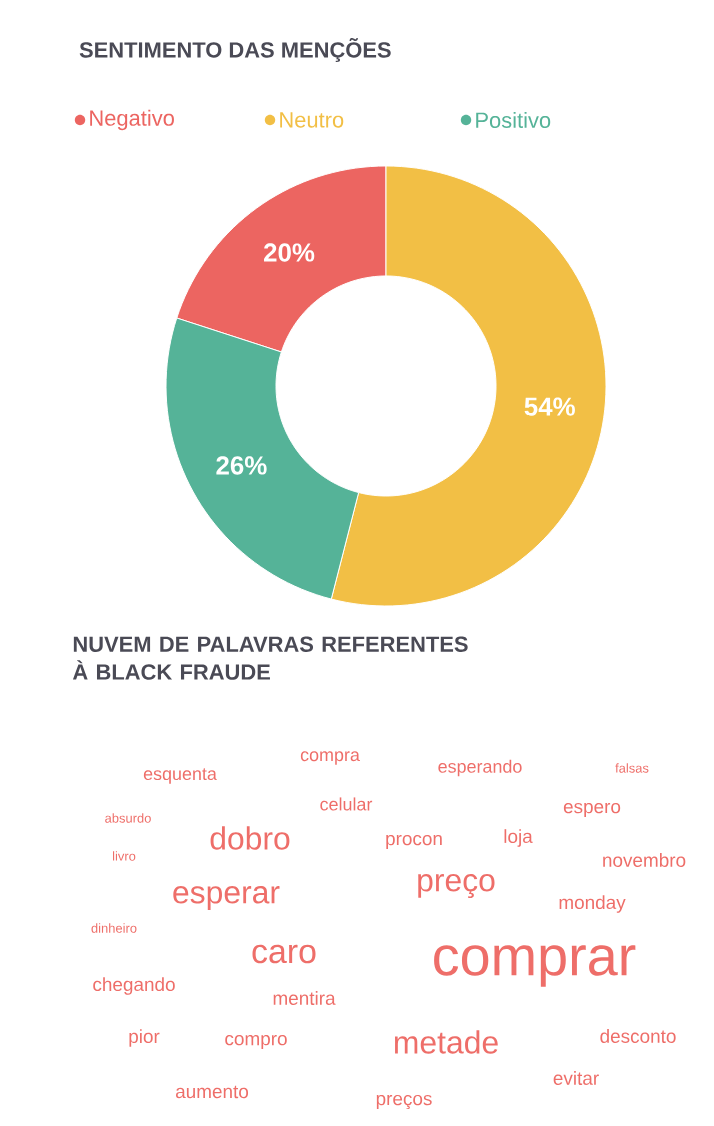 The height and width of the screenshot is (1126, 714). What do you see at coordinates (144, 1038) in the screenshot?
I see `text: pior` at bounding box center [144, 1038].